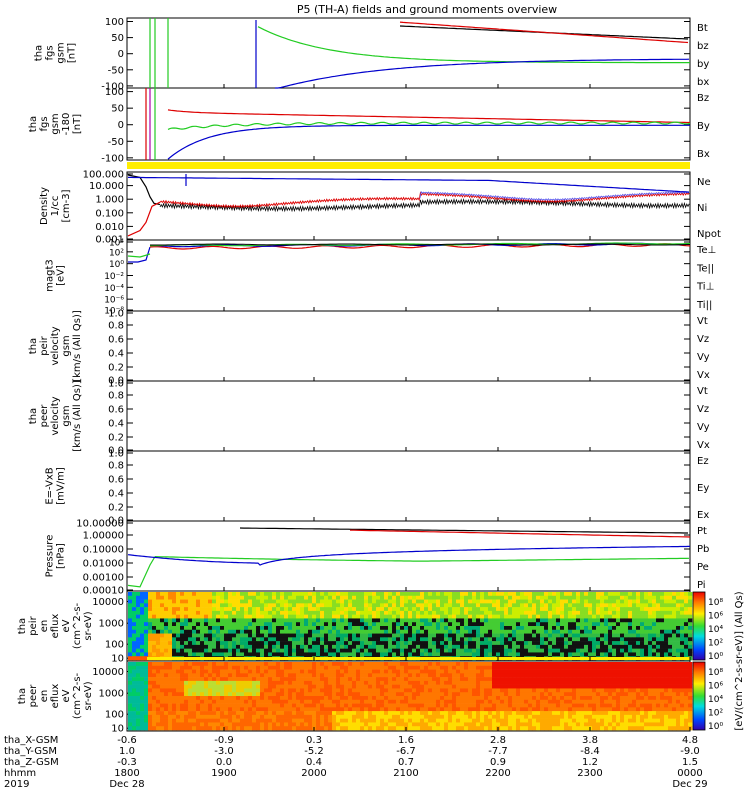 Image resolution: width=750 pixels, height=800 pixels. What do you see at coordinates (706, 250) in the screenshot?
I see `legend-te: Te⊥` at bounding box center [706, 250].